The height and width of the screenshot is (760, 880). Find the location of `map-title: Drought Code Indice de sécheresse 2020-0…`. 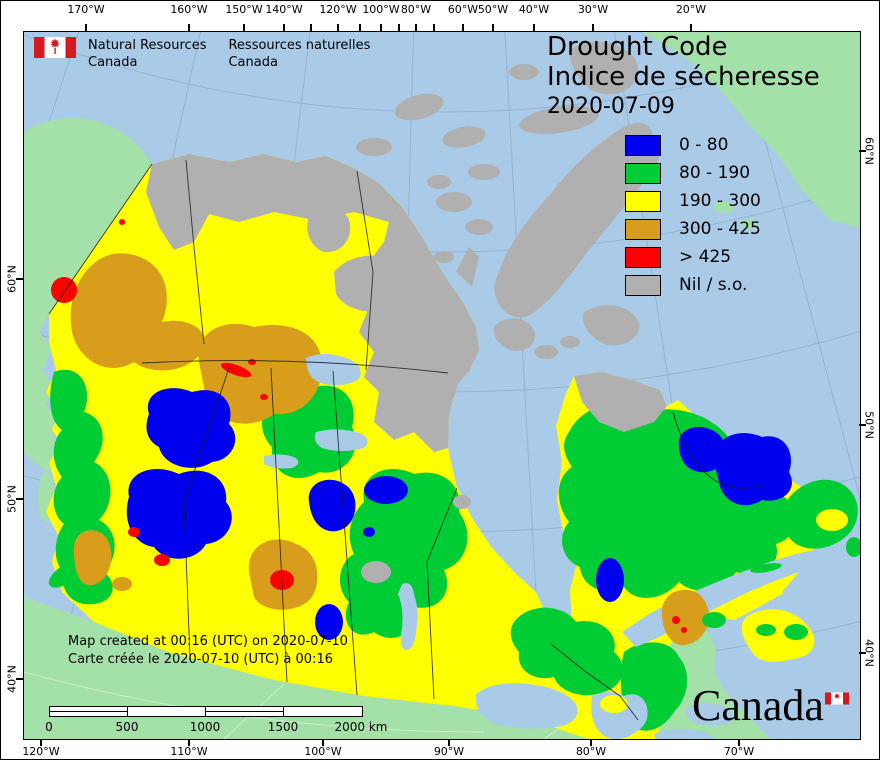

map-title: Drought Code Indice de sécheresse 2020-0… is located at coordinates (683, 77).